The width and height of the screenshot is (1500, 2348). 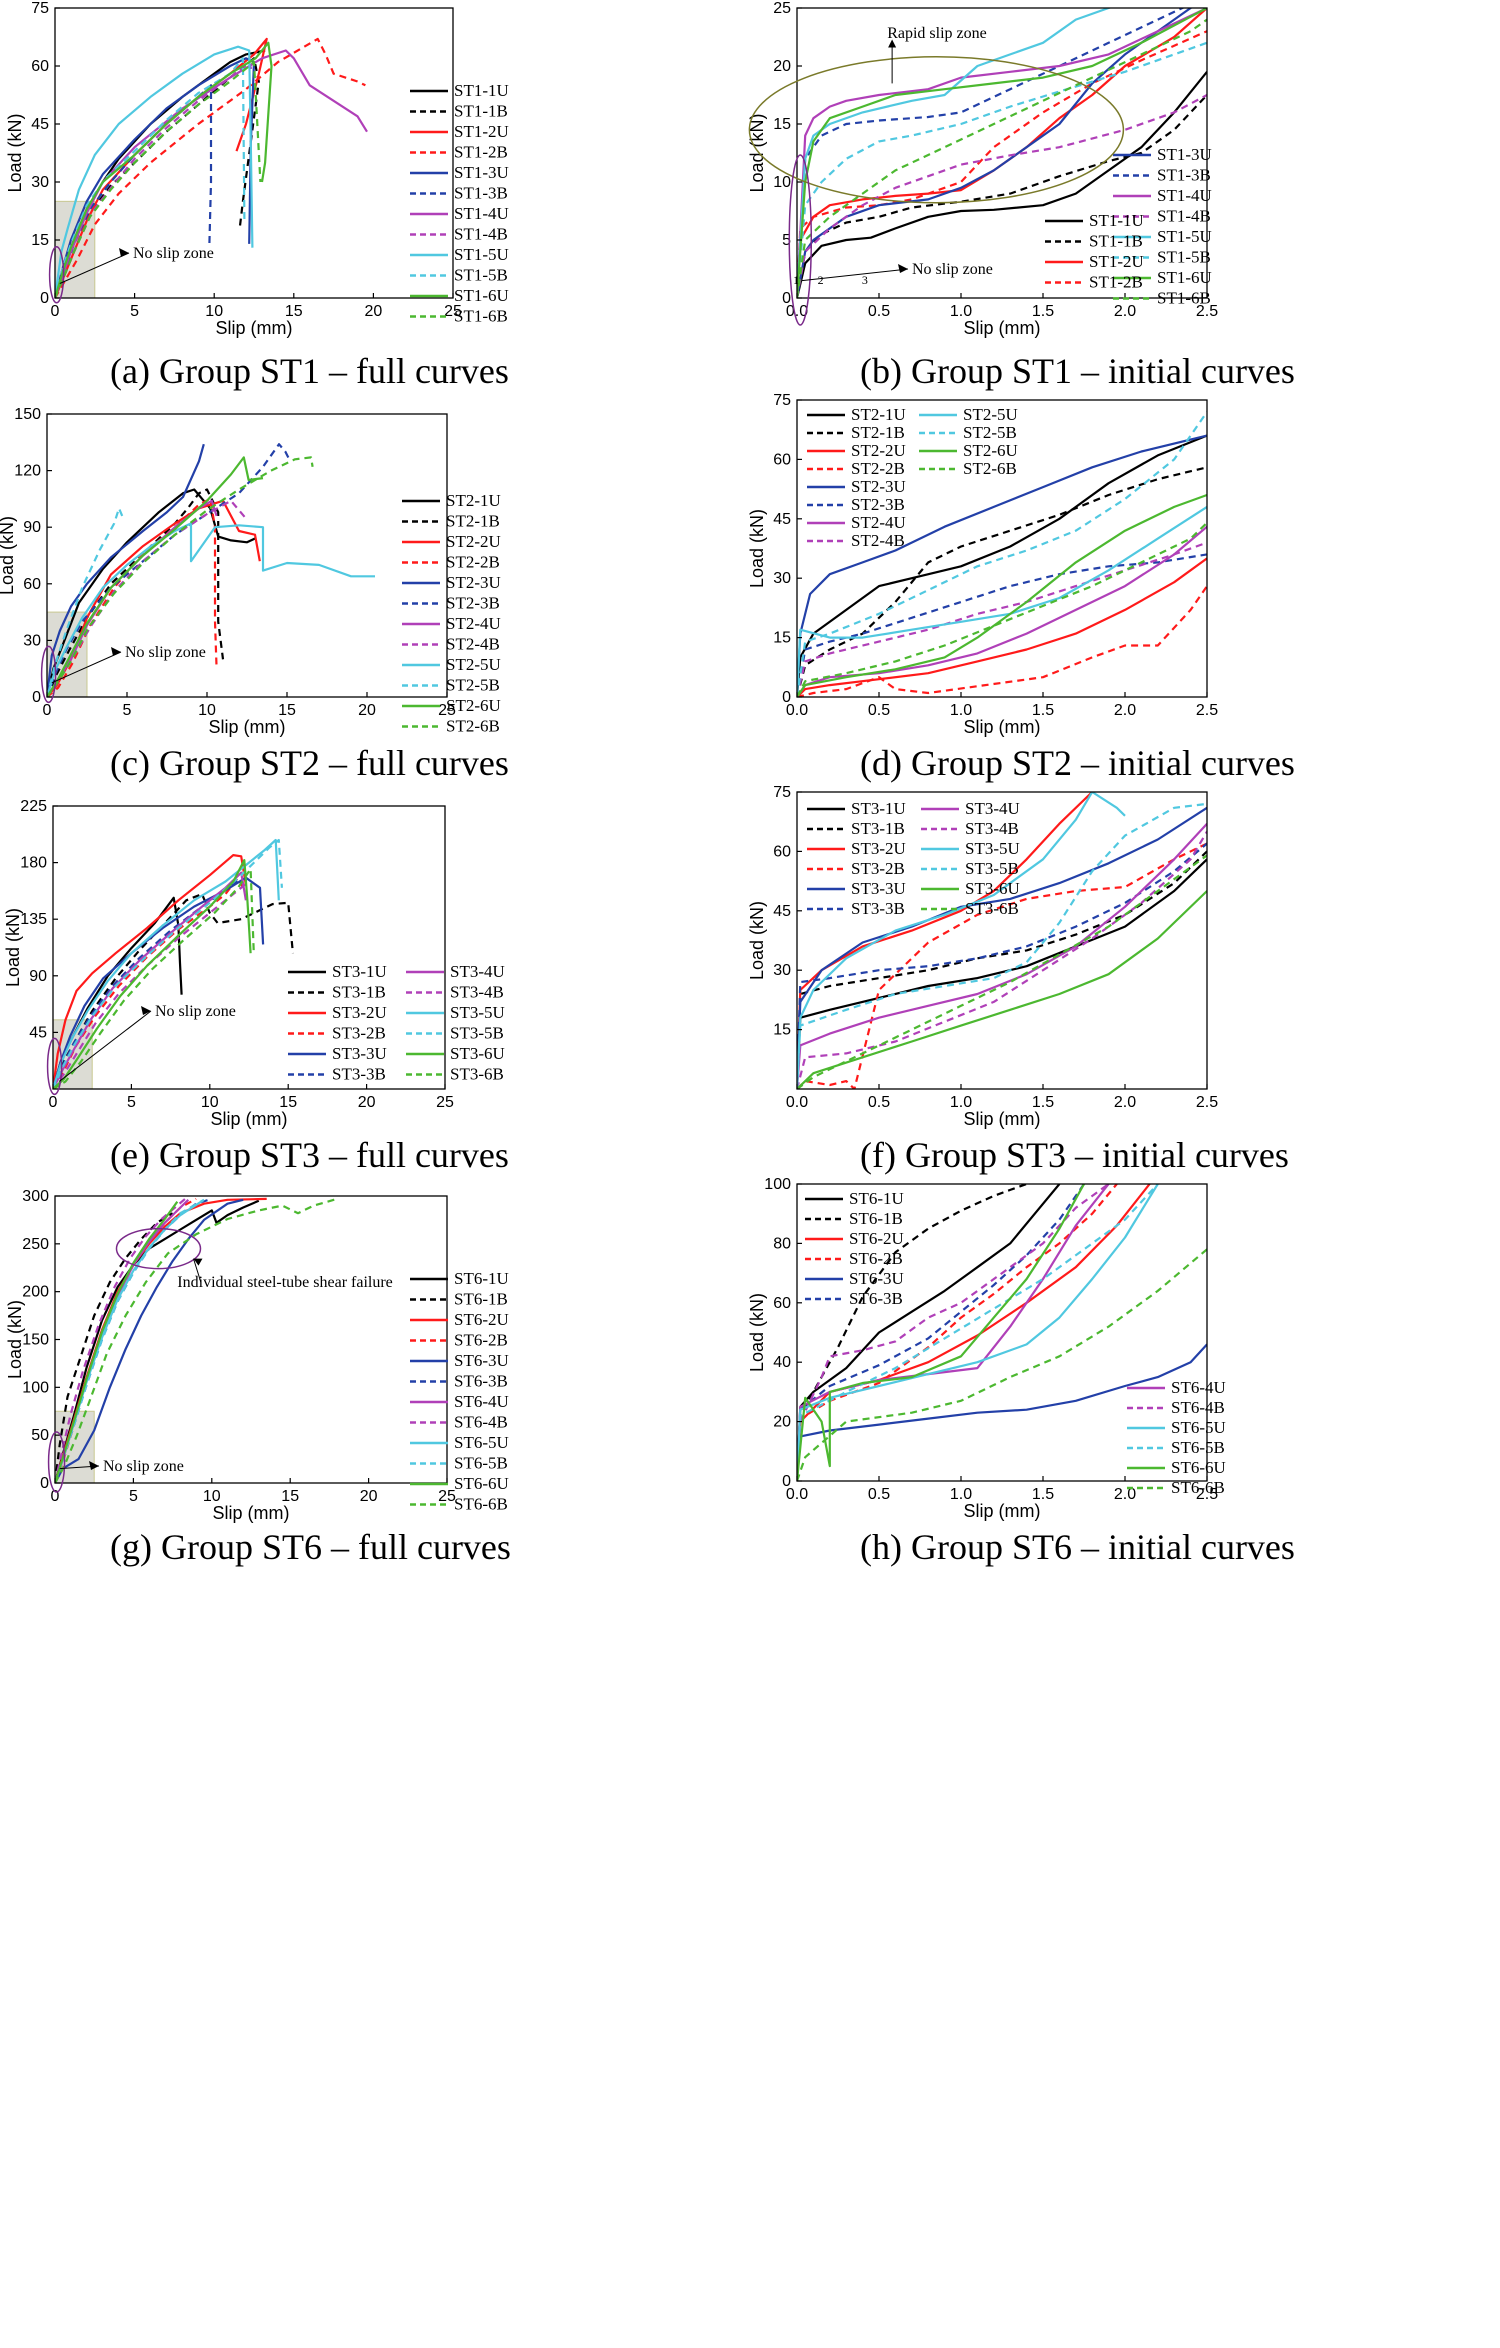 What do you see at coordinates (86, 667) in the screenshot?
I see `annotation-arrow` at bounding box center [86, 667].